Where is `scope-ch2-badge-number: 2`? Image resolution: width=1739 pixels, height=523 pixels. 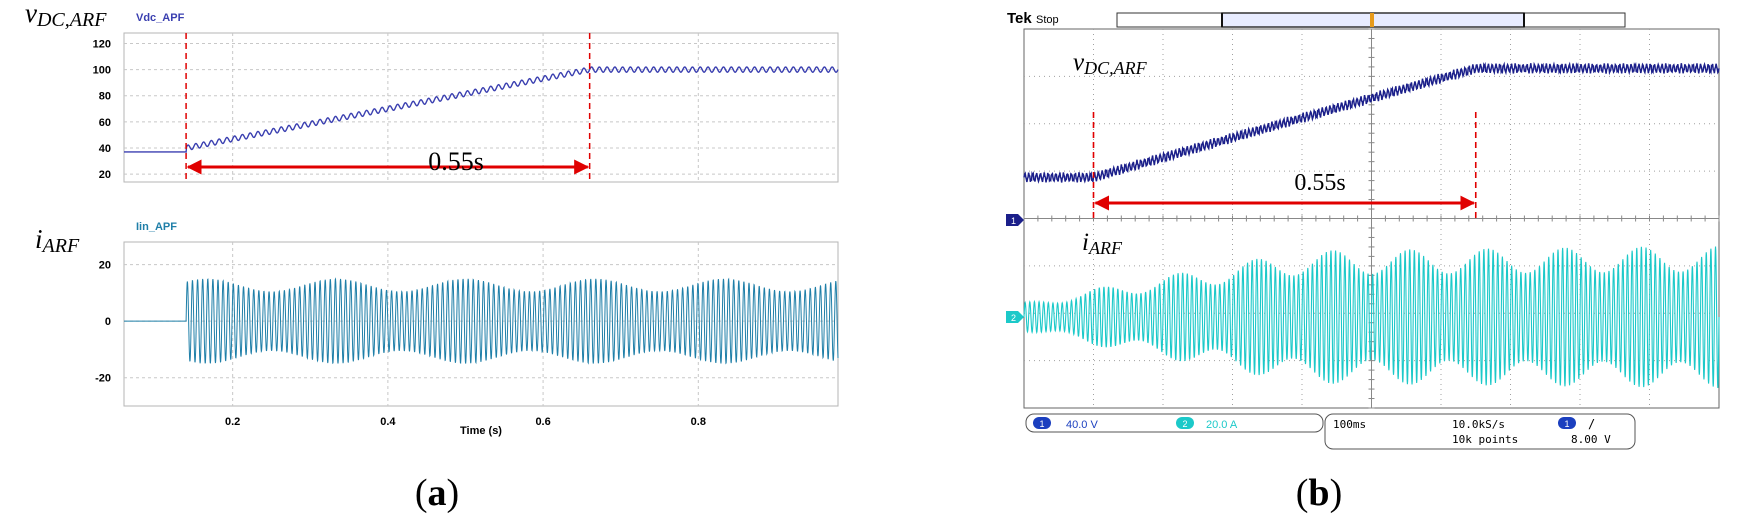 scope-ch2-badge-number: 2 is located at coordinates (1184, 424).